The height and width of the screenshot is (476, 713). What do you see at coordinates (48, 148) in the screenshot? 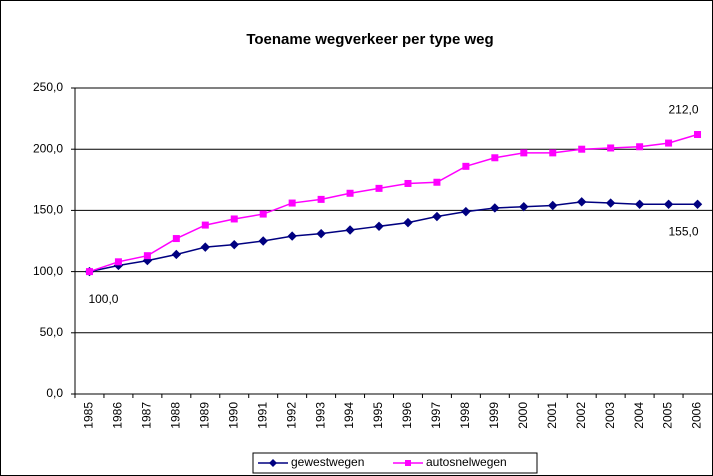
I see `y-tick-label: 200,0` at bounding box center [48, 148].